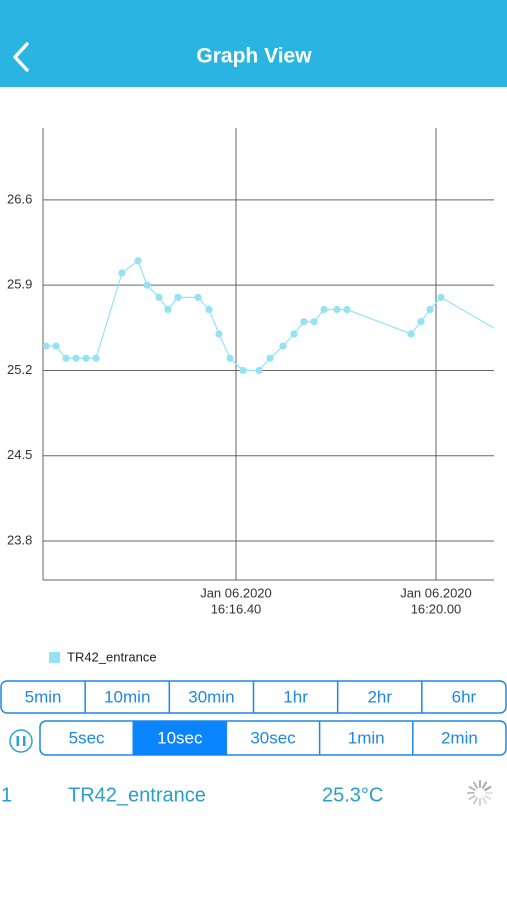  Describe the element at coordinates (19, 369) in the screenshot. I see `y-tick-label: 25.2` at that location.